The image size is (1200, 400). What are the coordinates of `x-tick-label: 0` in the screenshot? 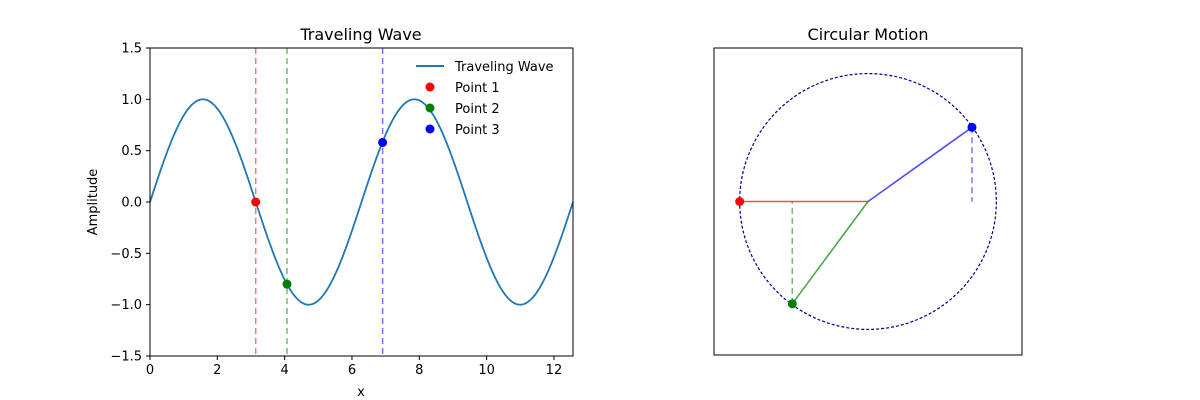 It's located at (150, 370).